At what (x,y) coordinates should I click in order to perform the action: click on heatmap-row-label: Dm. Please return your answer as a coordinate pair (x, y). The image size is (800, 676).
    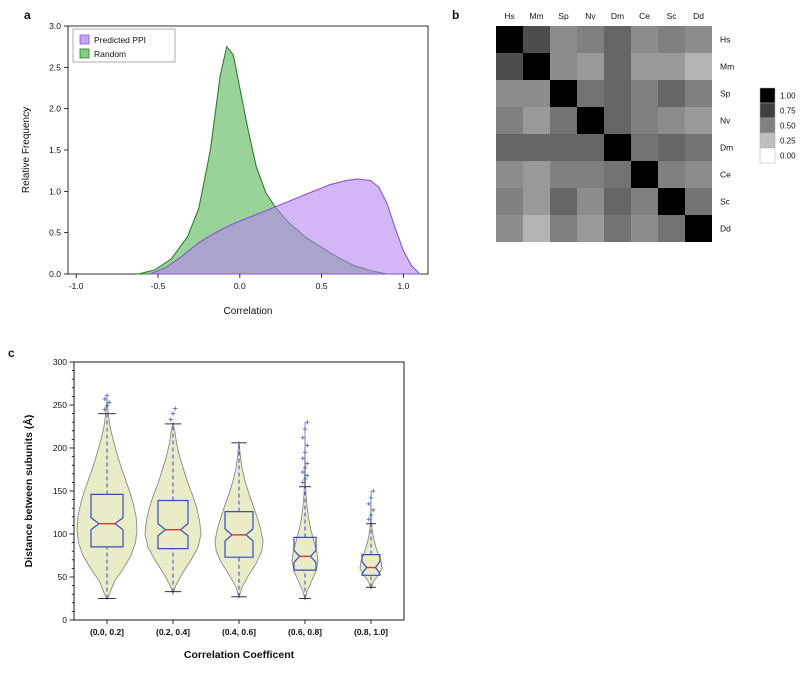
    Looking at the image, I should click on (726, 148).